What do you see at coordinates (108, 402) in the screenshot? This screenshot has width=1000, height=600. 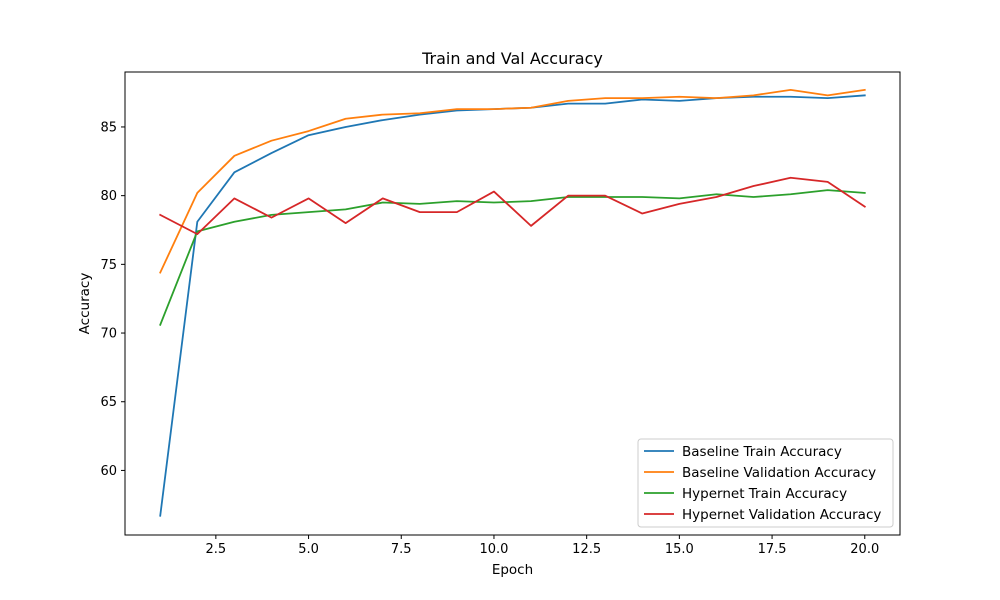 I see `y-tick-label: 65` at bounding box center [108, 402].